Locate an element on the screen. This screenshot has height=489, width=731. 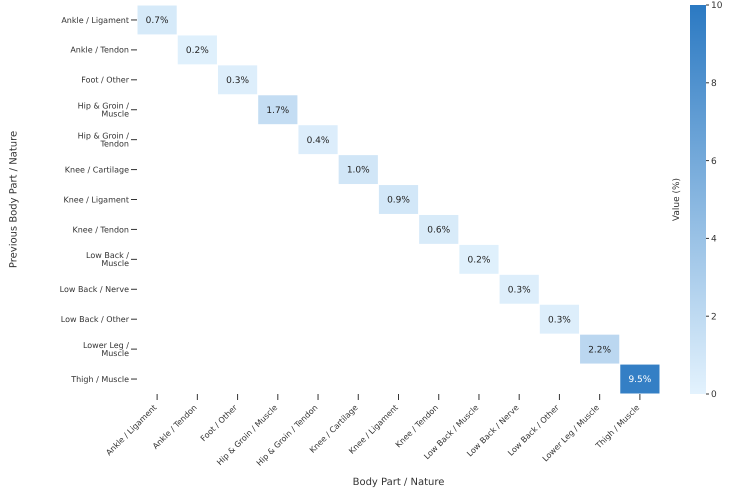
y-tick-label: Low Back / Nerve is located at coordinates (95, 289).